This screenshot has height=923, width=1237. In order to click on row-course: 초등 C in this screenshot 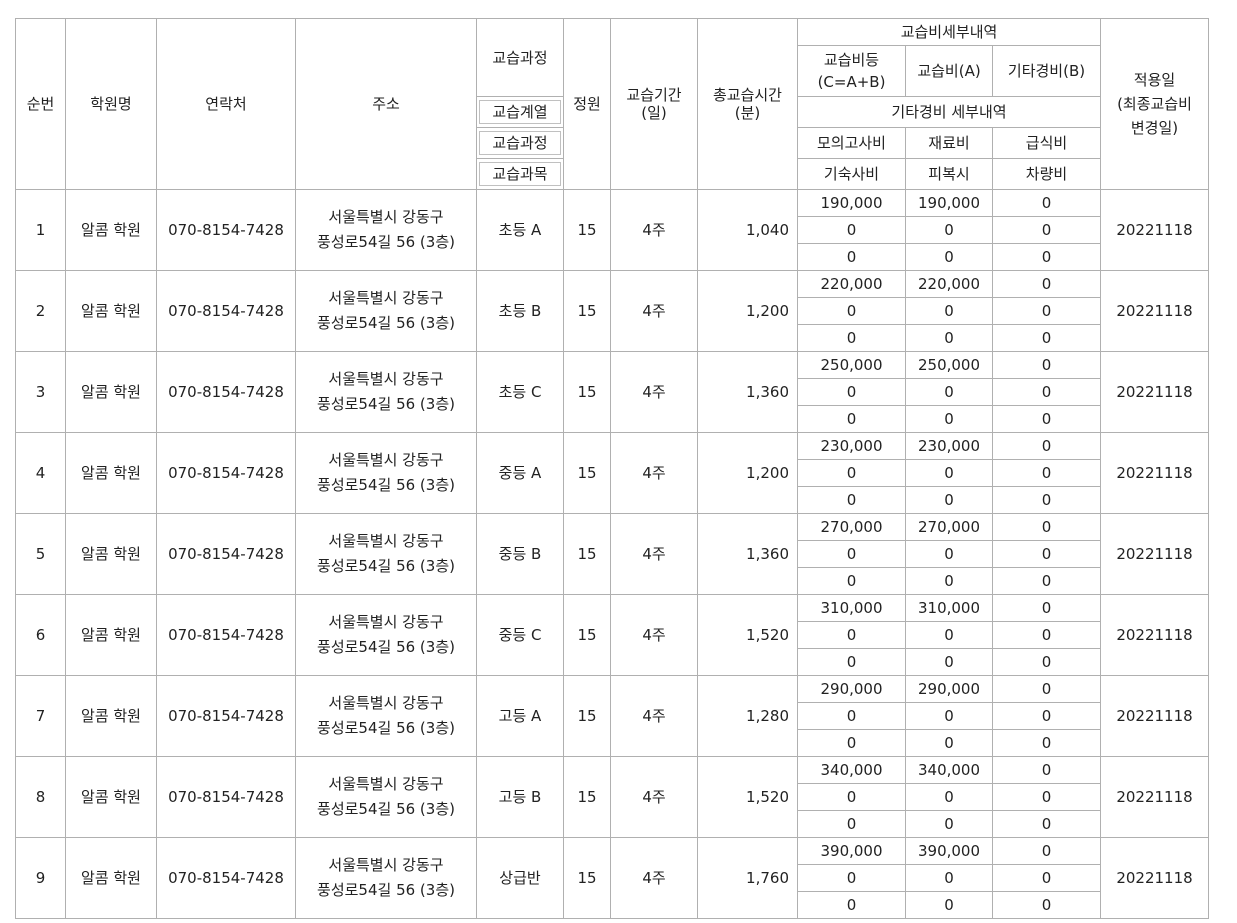, I will do `click(520, 392)`.